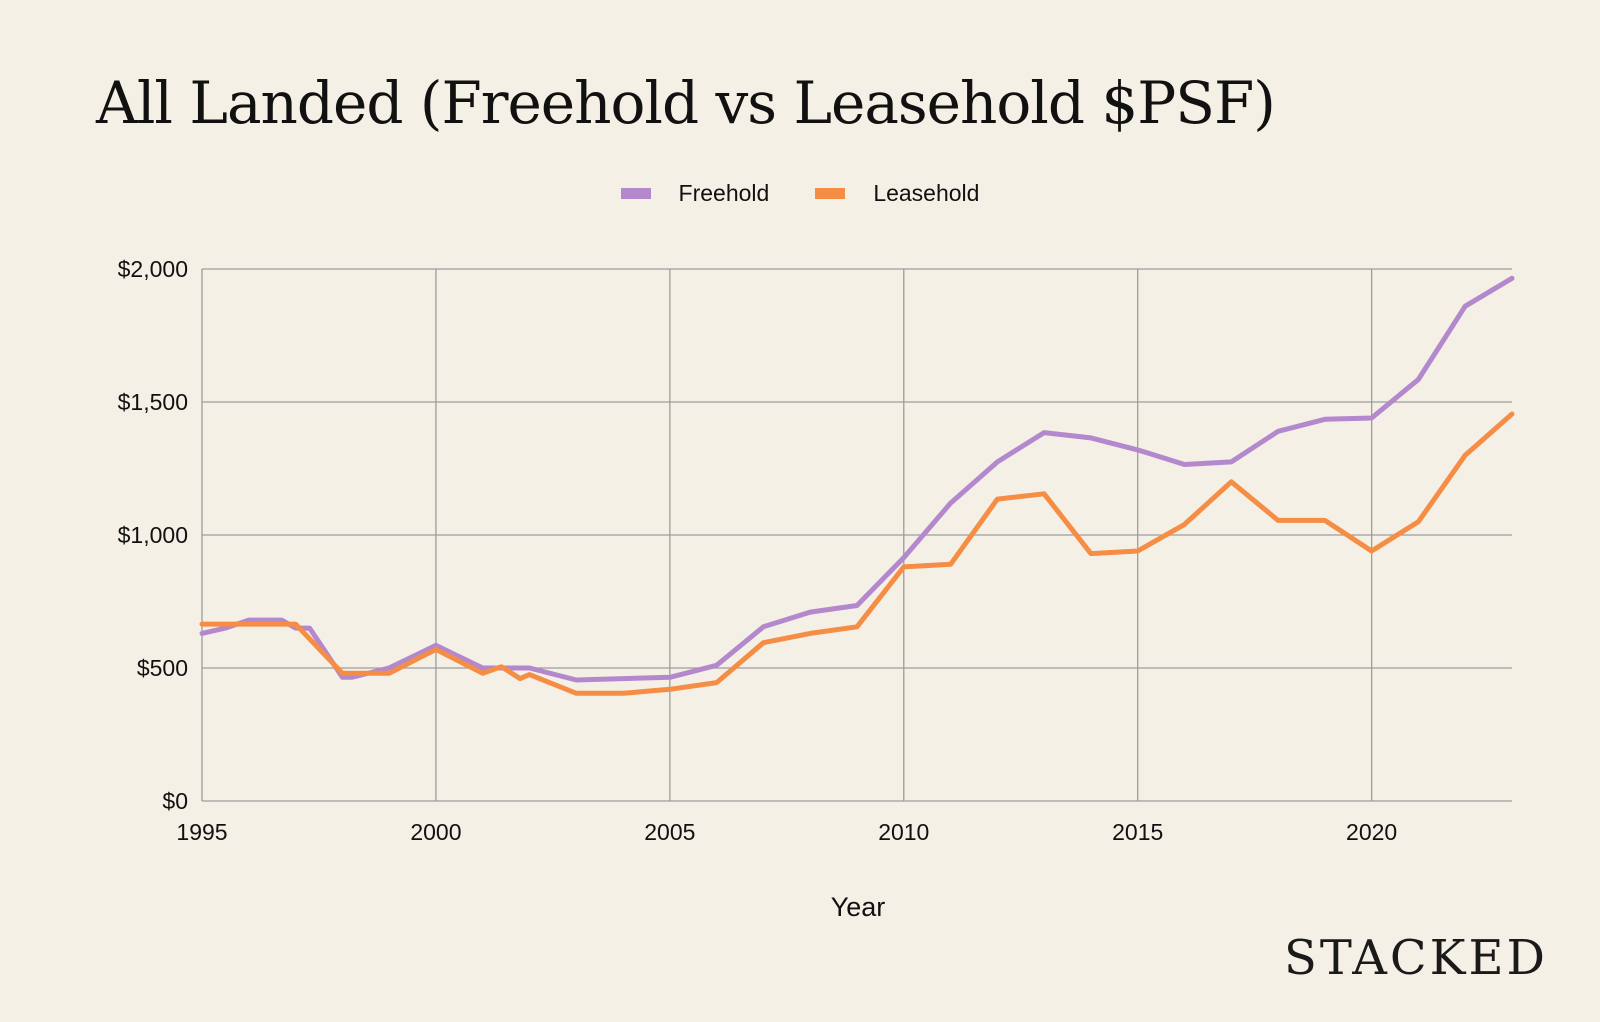  Describe the element at coordinates (686, 103) in the screenshot. I see `chart-title: All Landed (Freehold vs Leasehold $PSF)` at that location.